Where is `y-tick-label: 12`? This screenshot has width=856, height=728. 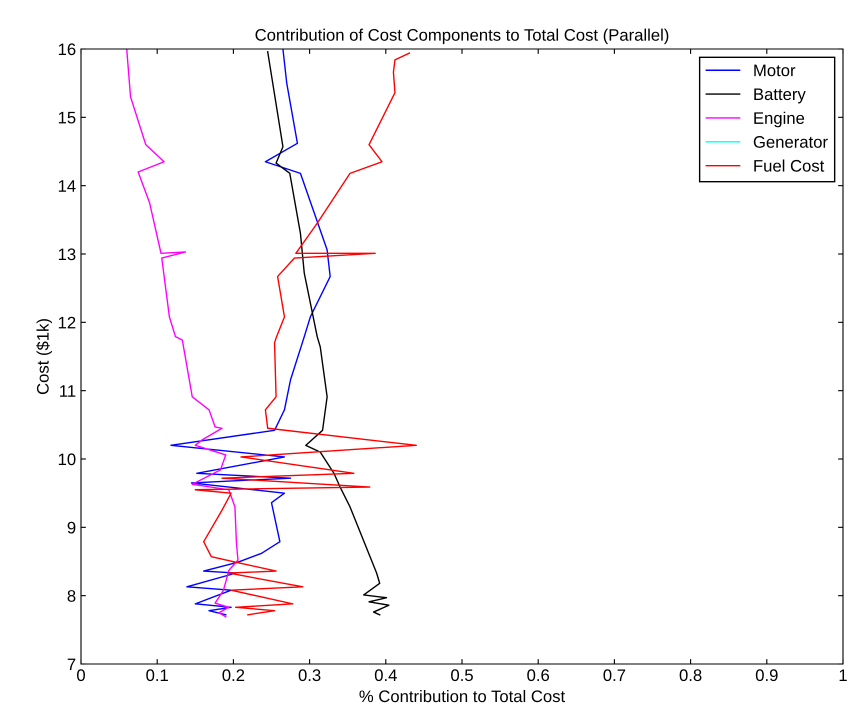 y-tick-label: 12 is located at coordinates (67, 322).